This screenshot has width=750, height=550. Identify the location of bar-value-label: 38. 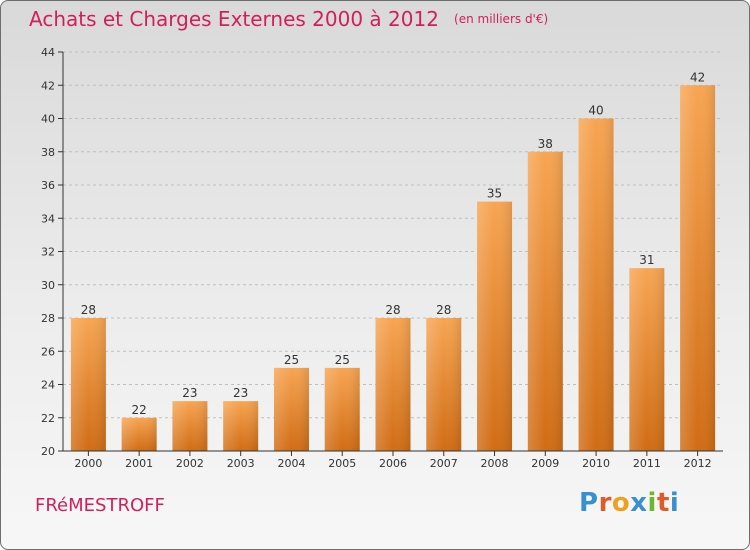
(545, 144).